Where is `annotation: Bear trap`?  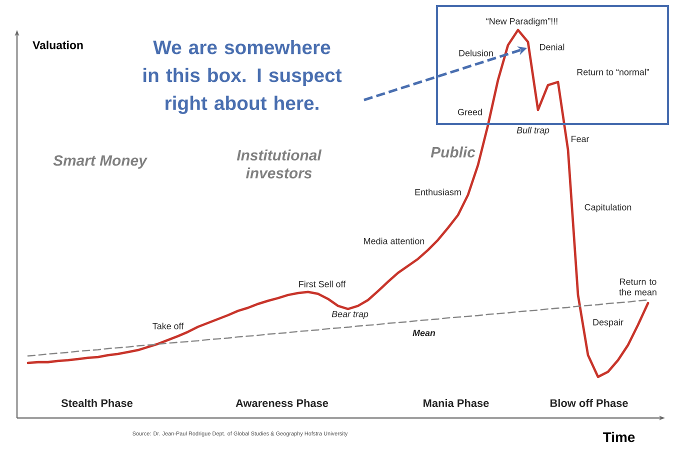
annotation: Bear trap is located at coordinates (350, 315).